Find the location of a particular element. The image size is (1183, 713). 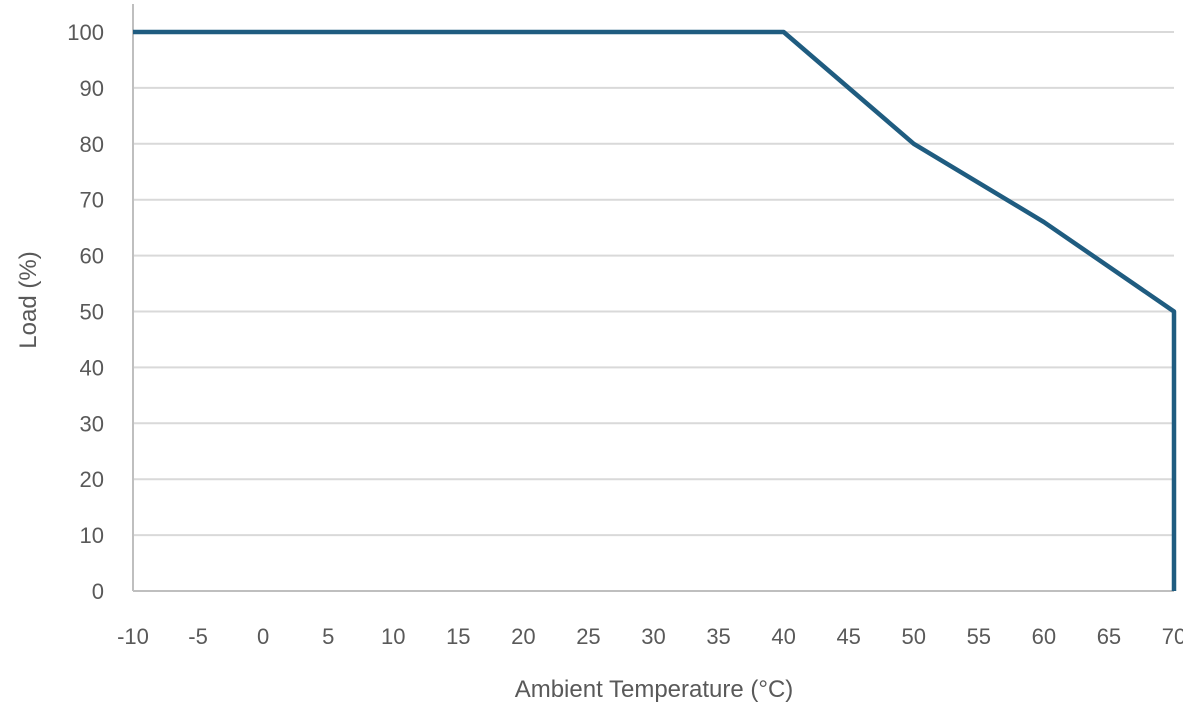

y-tick-label-0: 0 is located at coordinates (98, 591).